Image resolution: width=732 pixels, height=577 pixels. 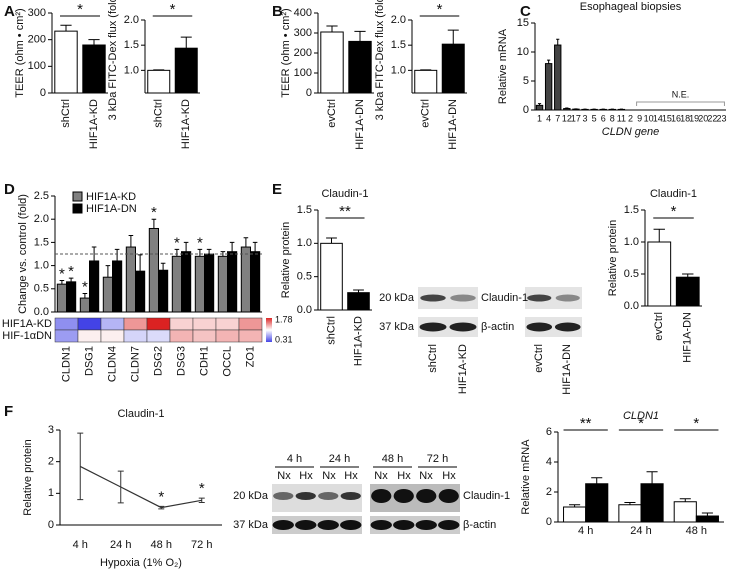 I want to click on blot-timepoint: 72 h, so click(x=437, y=459).